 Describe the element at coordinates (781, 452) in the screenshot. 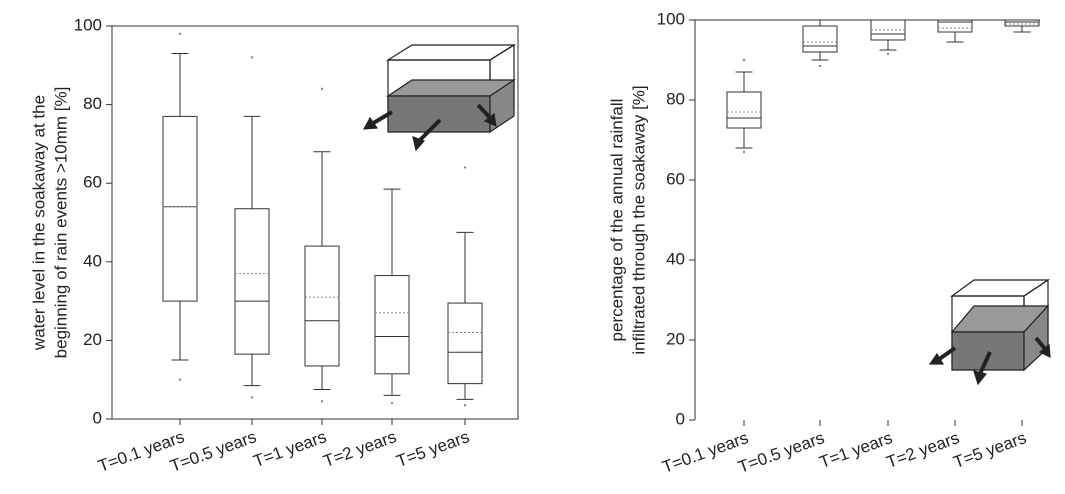

I see `x-tick-label: T=0.5 years` at that location.